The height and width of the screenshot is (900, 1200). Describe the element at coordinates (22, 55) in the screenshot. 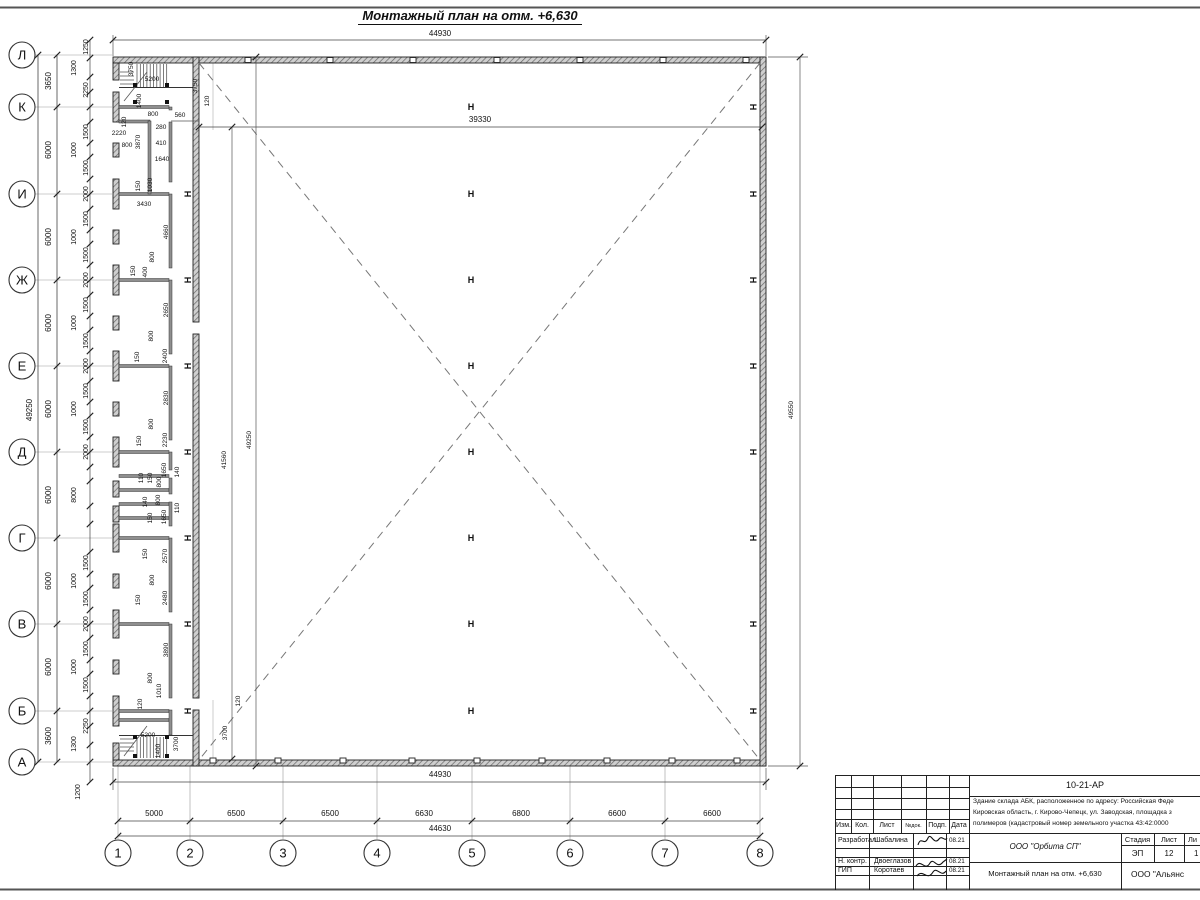

I see `axis-marker-Л: Л` at that location.